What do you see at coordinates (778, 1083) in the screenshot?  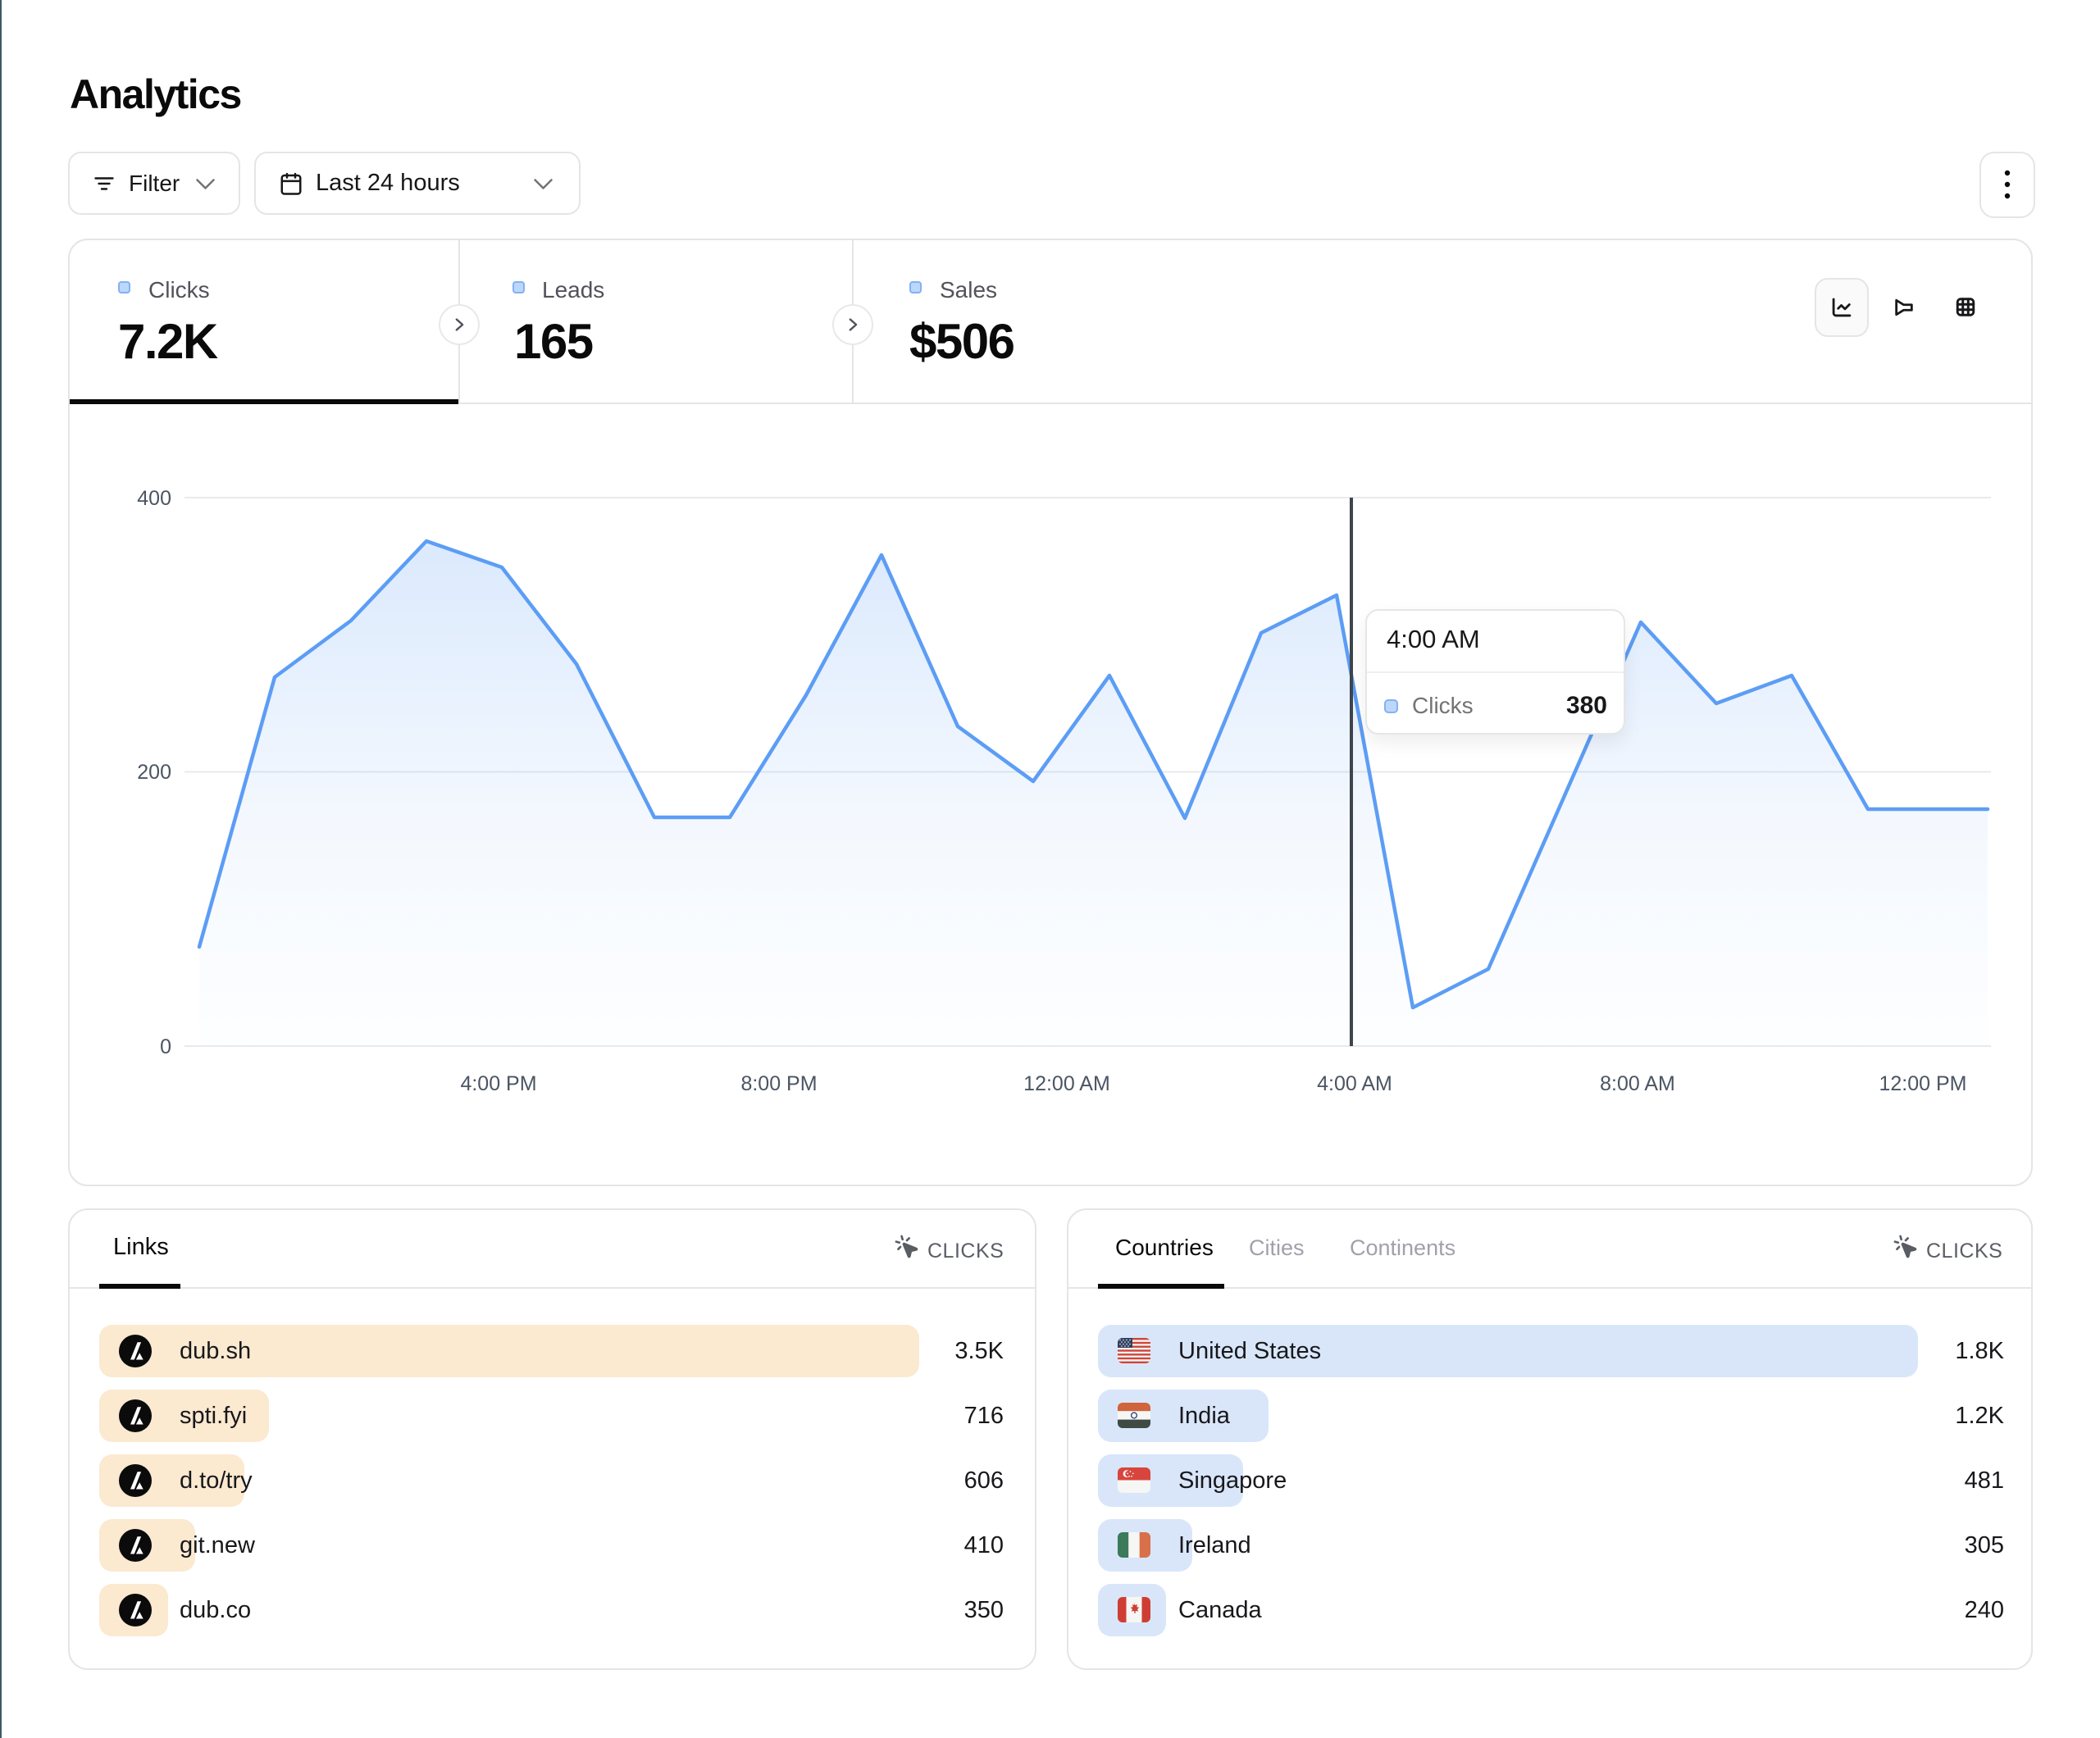 I see `svg-text: 8:00 PM` at bounding box center [778, 1083].